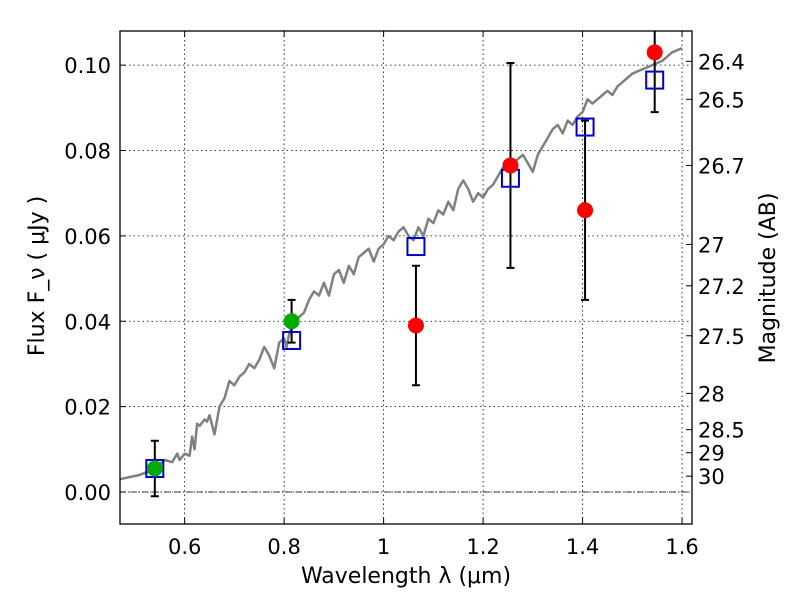 The width and height of the screenshot is (800, 600). What do you see at coordinates (711, 245) in the screenshot?
I see `right-tick-label: 27` at bounding box center [711, 245].